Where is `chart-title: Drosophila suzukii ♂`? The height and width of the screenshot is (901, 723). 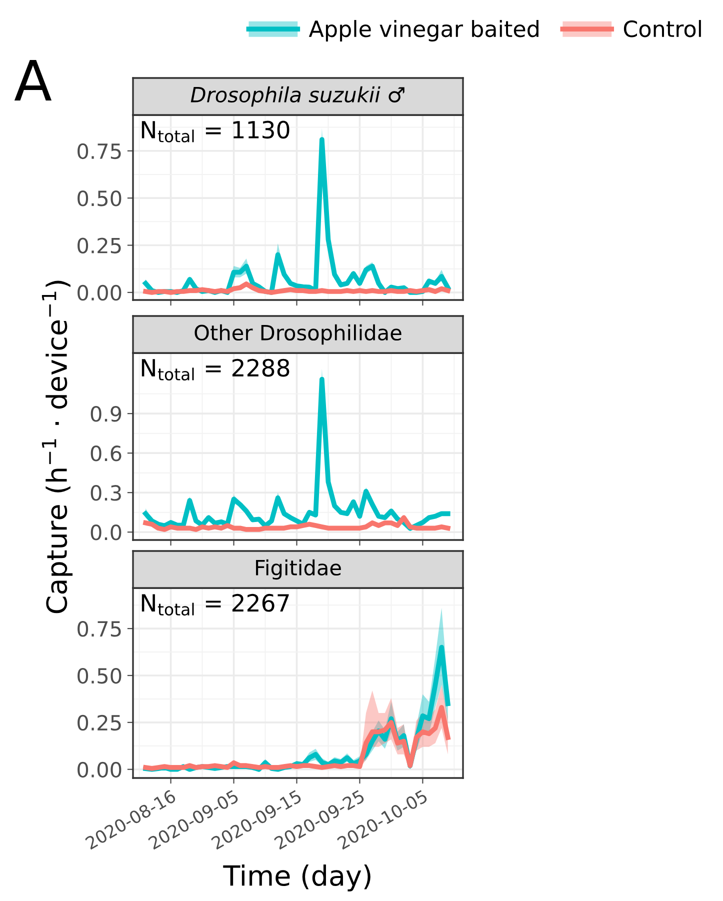
chart-title: Drosophila suzukii ♂ is located at coordinates (297, 96).